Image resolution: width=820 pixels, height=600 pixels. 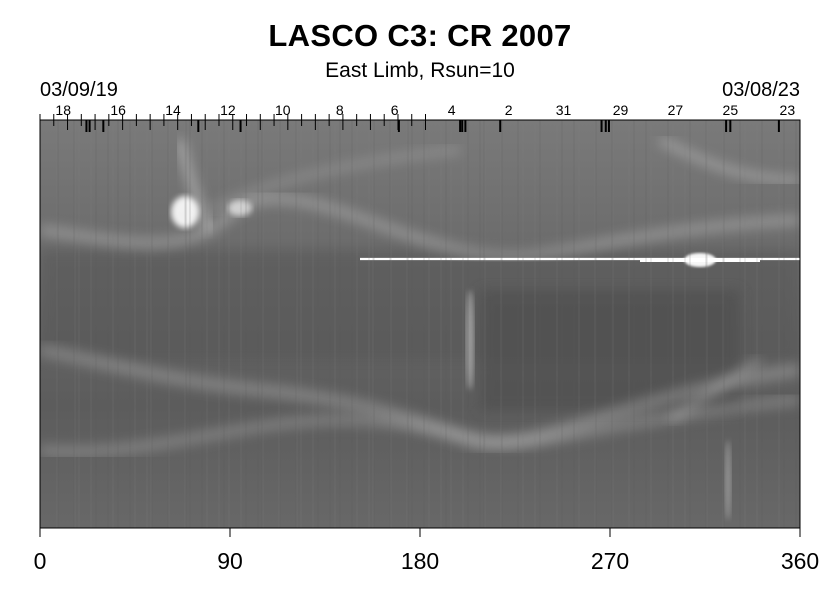 What do you see at coordinates (118, 110) in the screenshot?
I see `day-label: 16` at bounding box center [118, 110].